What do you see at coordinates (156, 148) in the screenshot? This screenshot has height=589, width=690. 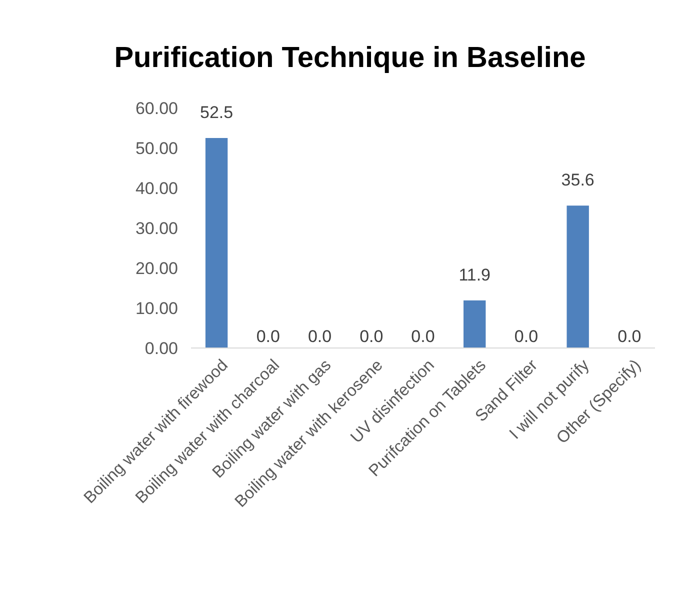 I see `y-tick-label: 50.00` at bounding box center [156, 148].